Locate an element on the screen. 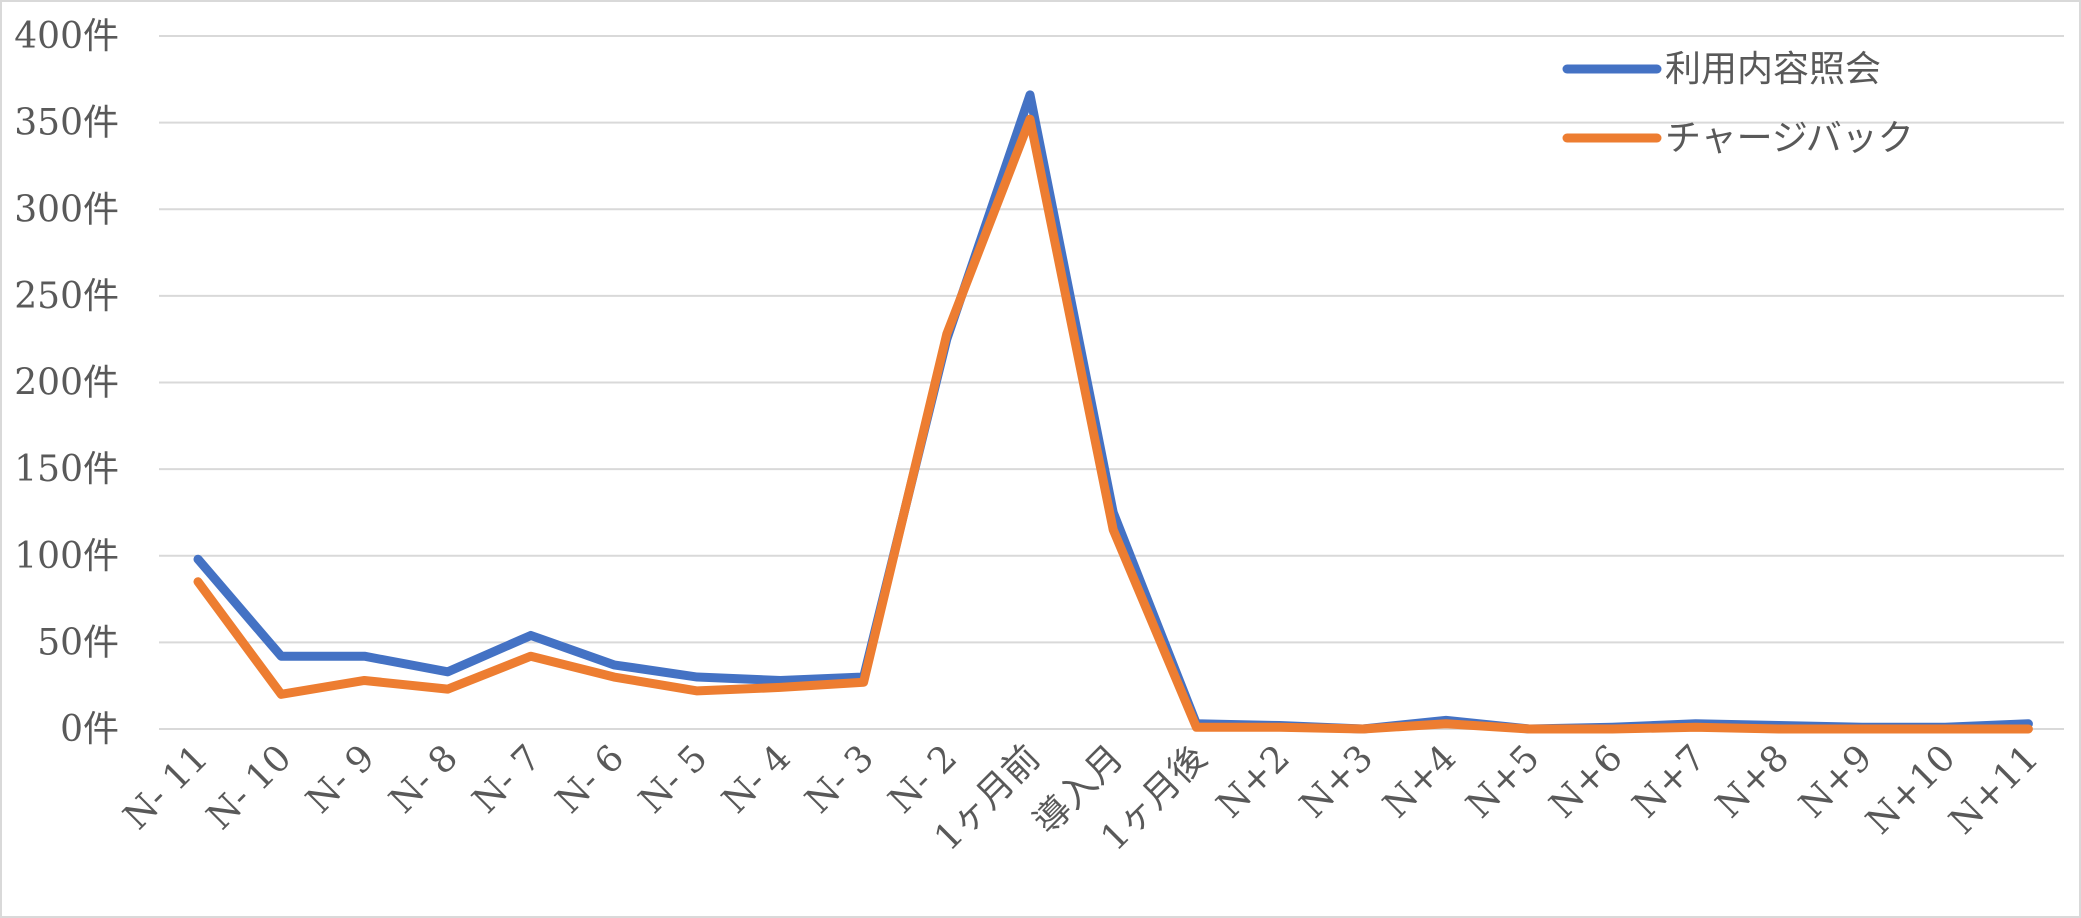 The height and width of the screenshot is (918, 2081). x-tick-label: N+11 is located at coordinates (1994, 789).